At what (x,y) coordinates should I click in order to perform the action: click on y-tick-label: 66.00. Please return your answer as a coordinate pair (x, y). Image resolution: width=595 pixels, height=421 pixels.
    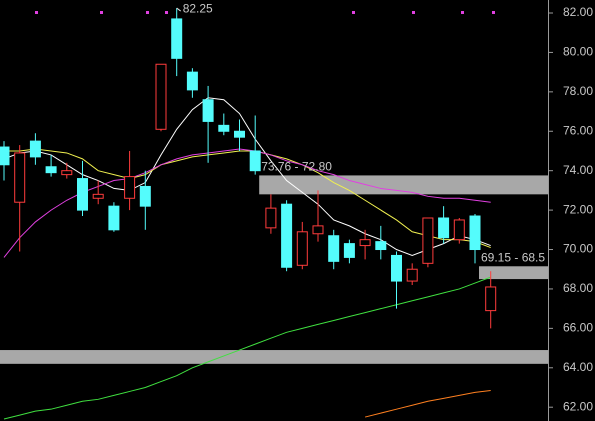
    Looking at the image, I should click on (578, 328).